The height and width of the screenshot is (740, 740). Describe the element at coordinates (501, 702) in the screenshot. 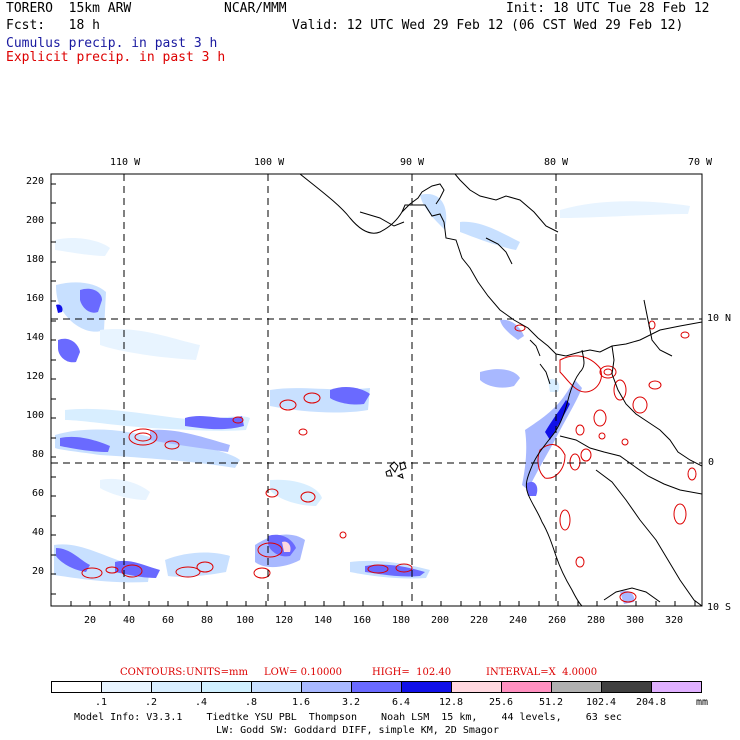

I see `colorbar-label: 25.6` at that location.